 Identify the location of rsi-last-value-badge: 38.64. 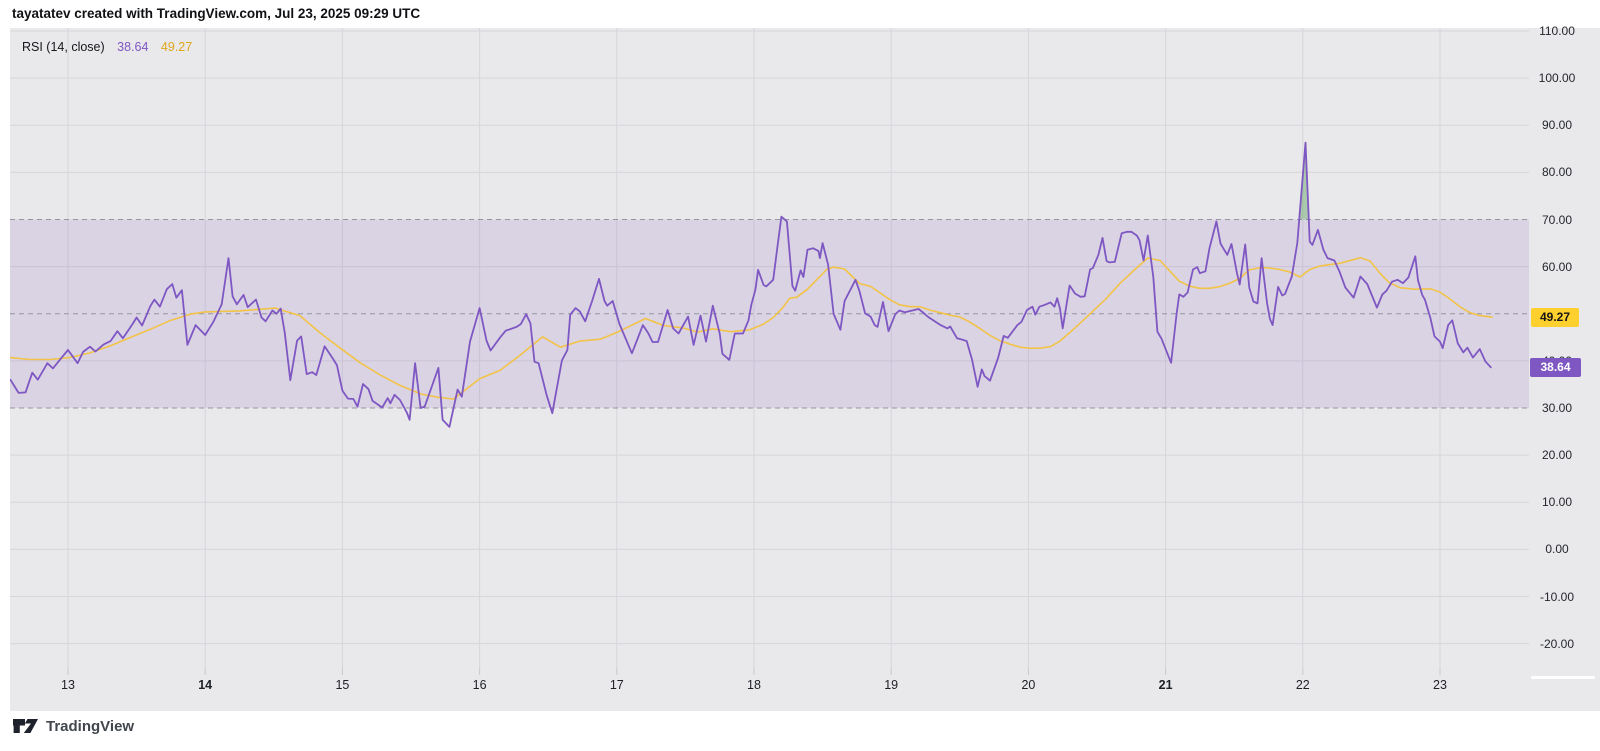
(1555, 367).